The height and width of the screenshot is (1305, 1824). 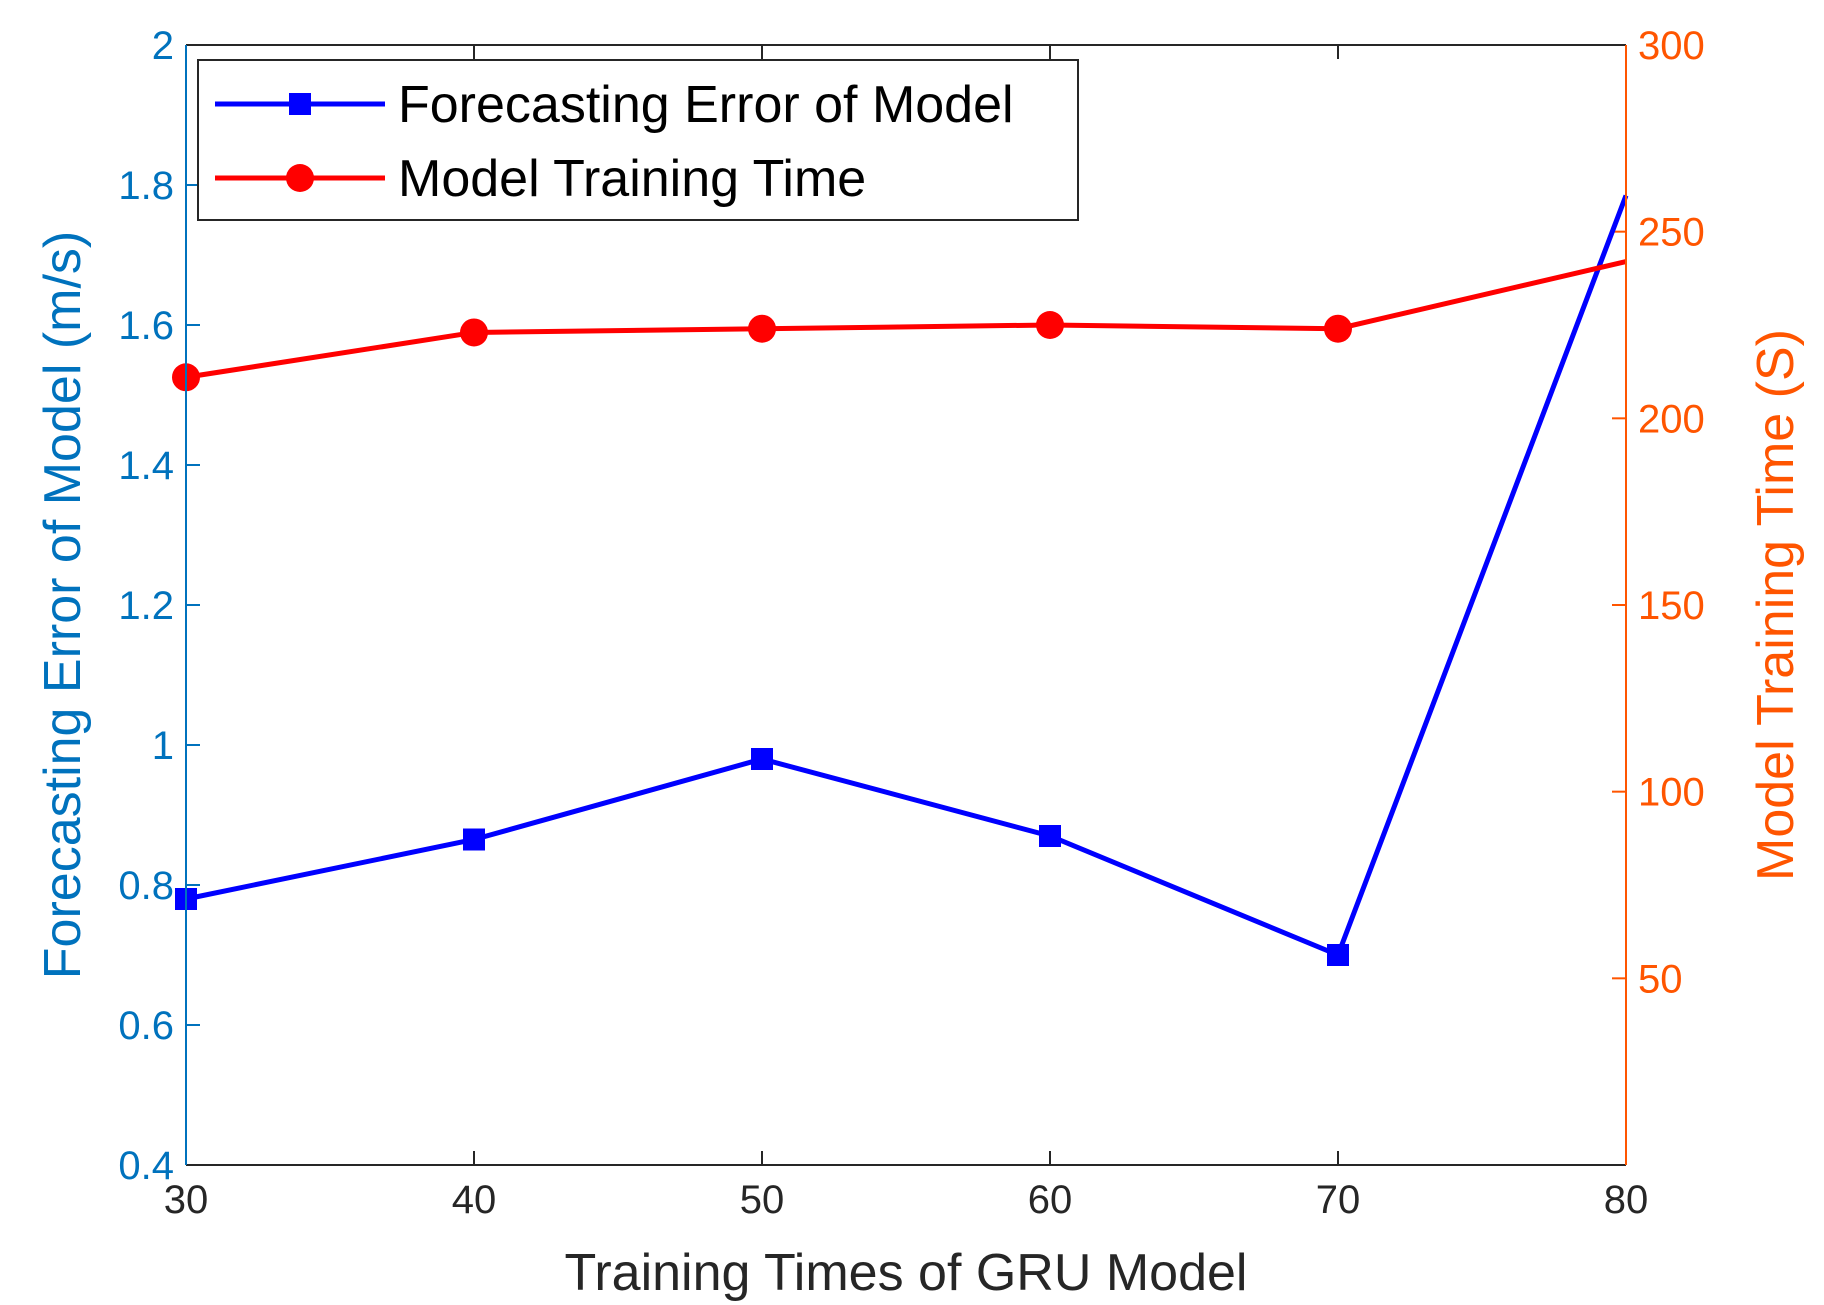 I want to click on right-y-tick-label: 300, so click(x=1671, y=46).